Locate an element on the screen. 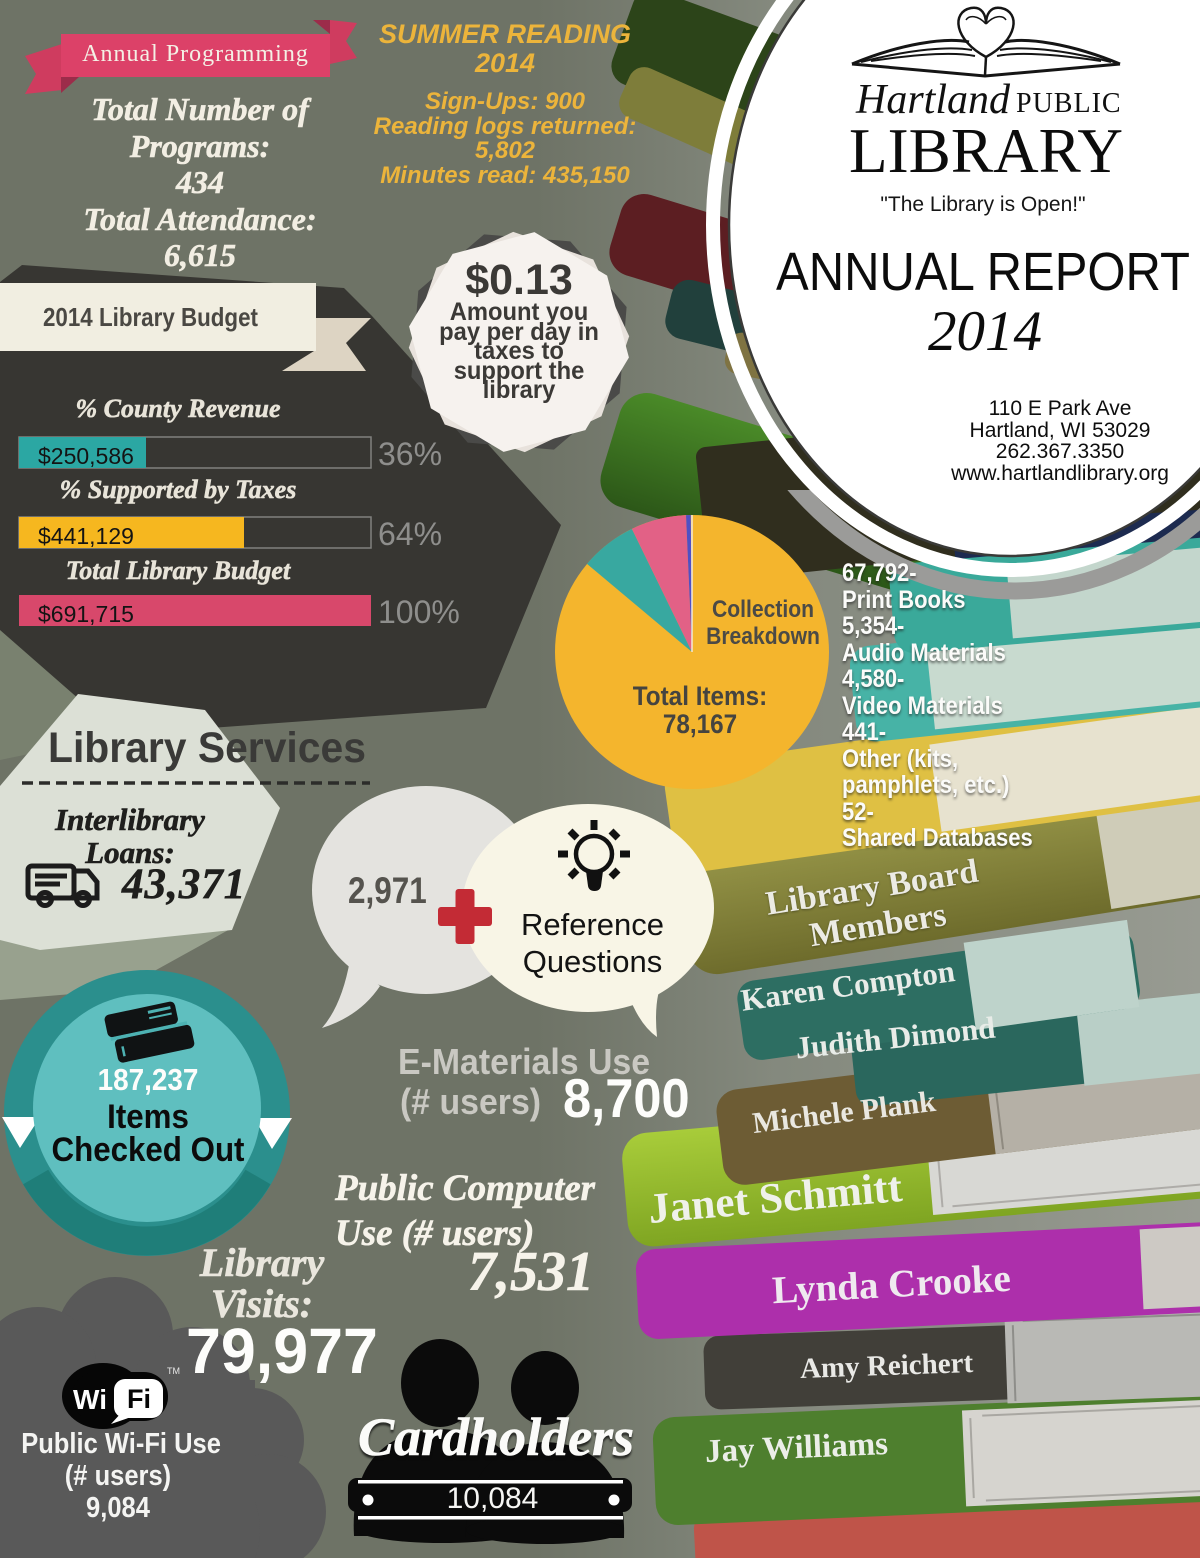 The image size is (1200, 1558). svg-text: Wi is located at coordinates (90, 1399).